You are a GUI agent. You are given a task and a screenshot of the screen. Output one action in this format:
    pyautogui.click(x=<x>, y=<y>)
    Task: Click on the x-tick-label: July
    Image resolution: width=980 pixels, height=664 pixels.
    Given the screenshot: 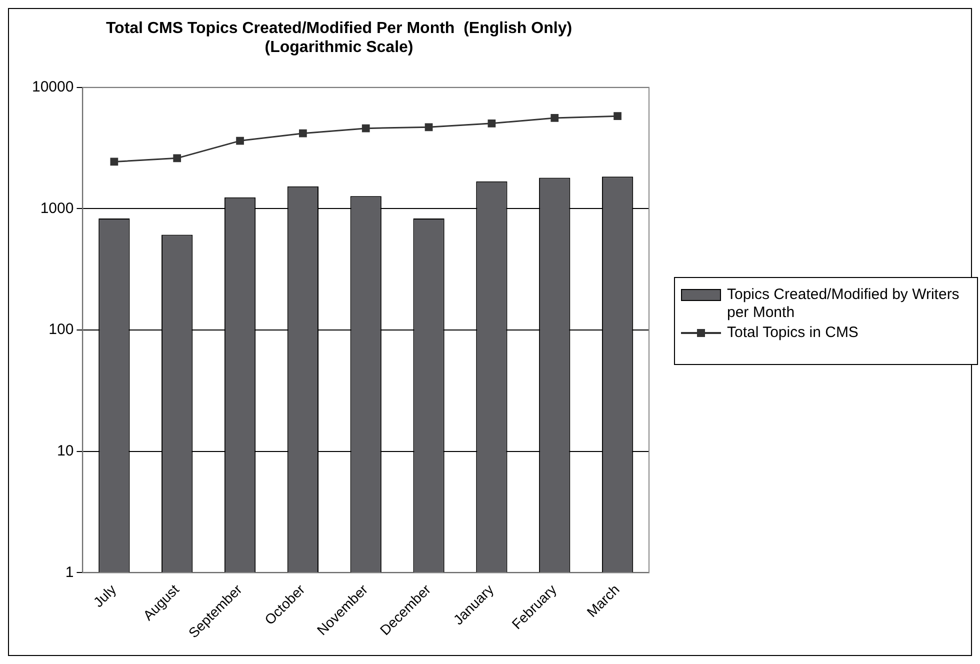 What is the action you would take?
    pyautogui.click(x=105, y=595)
    